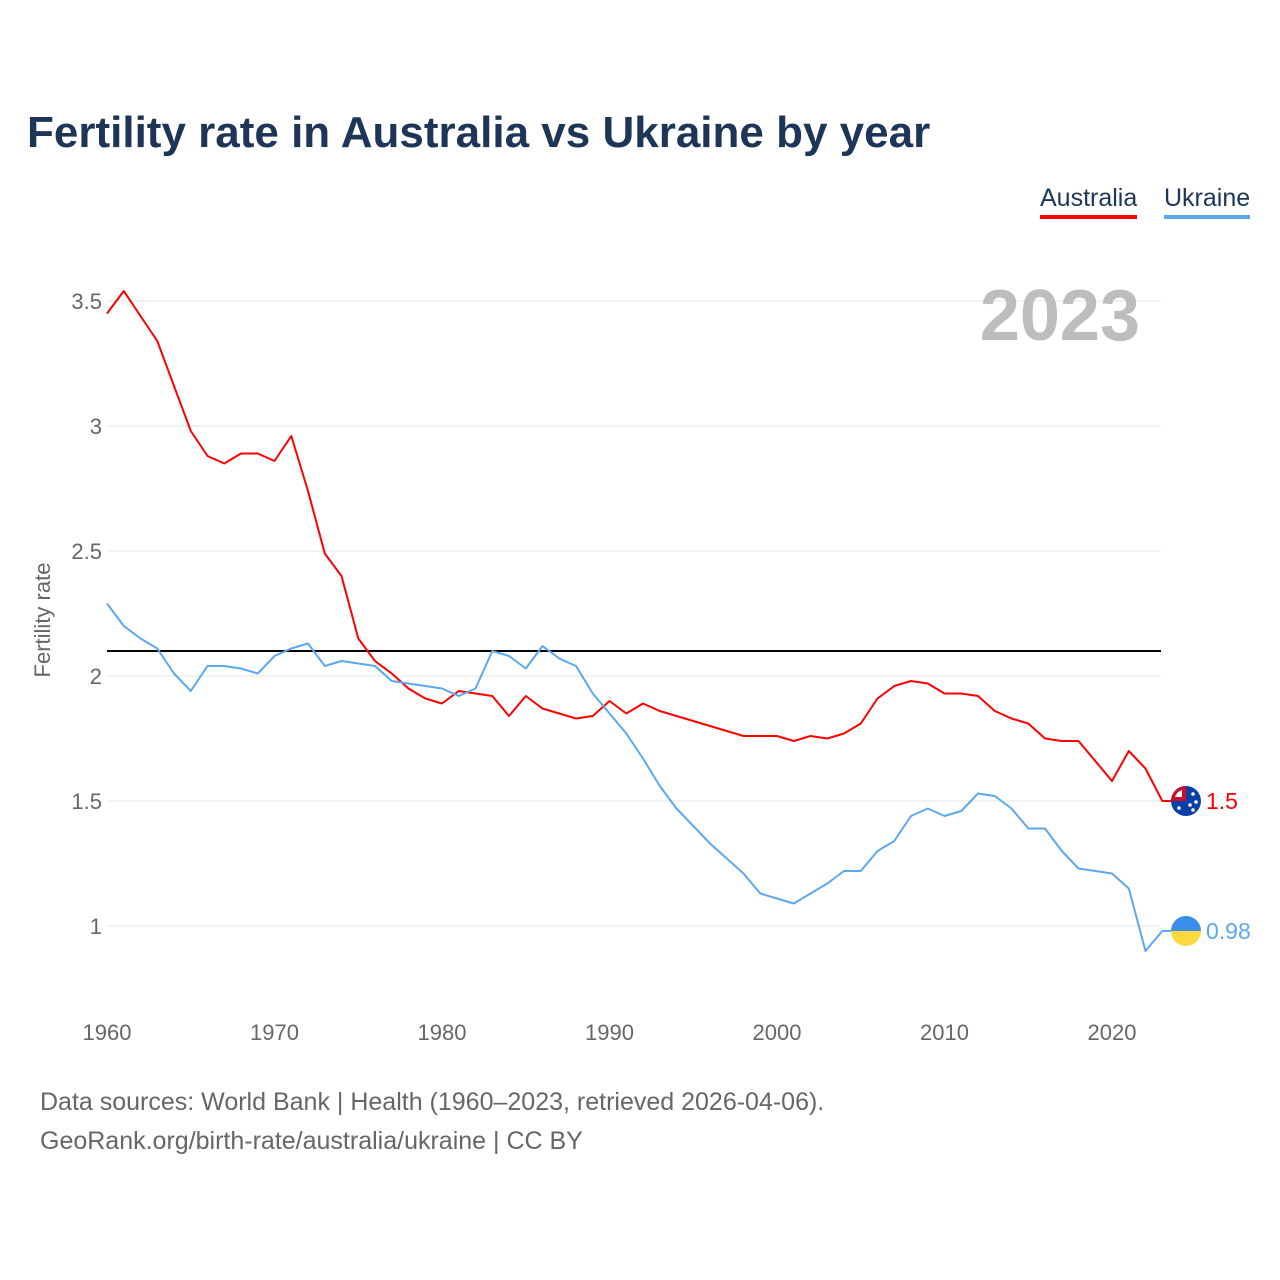  Describe the element at coordinates (86, 801) in the screenshot. I see `y-tick-label: 1.5` at that location.